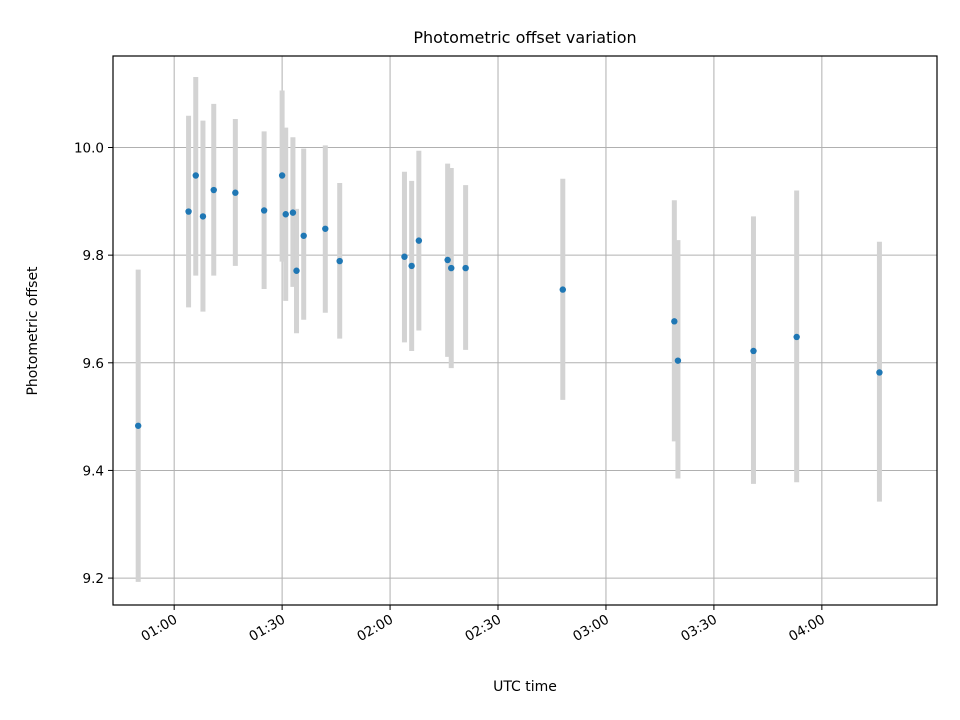  What do you see at coordinates (483, 628) in the screenshot?
I see `x-tick-label: 02:30` at bounding box center [483, 628].